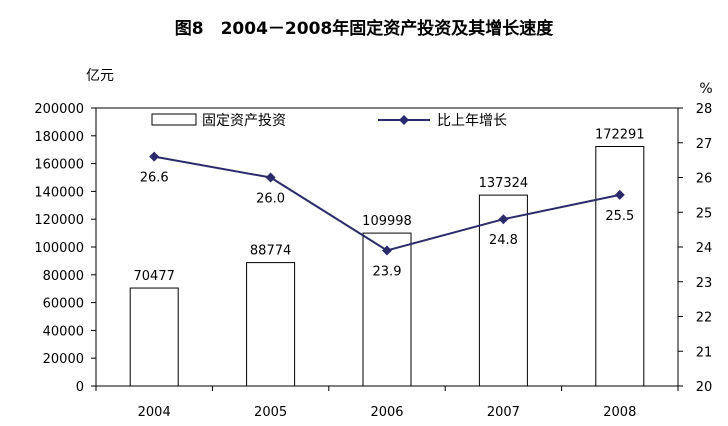 This screenshot has height=426, width=728. Describe the element at coordinates (63, 331) in the screenshot. I see `left-tick-label: 40000` at that location.